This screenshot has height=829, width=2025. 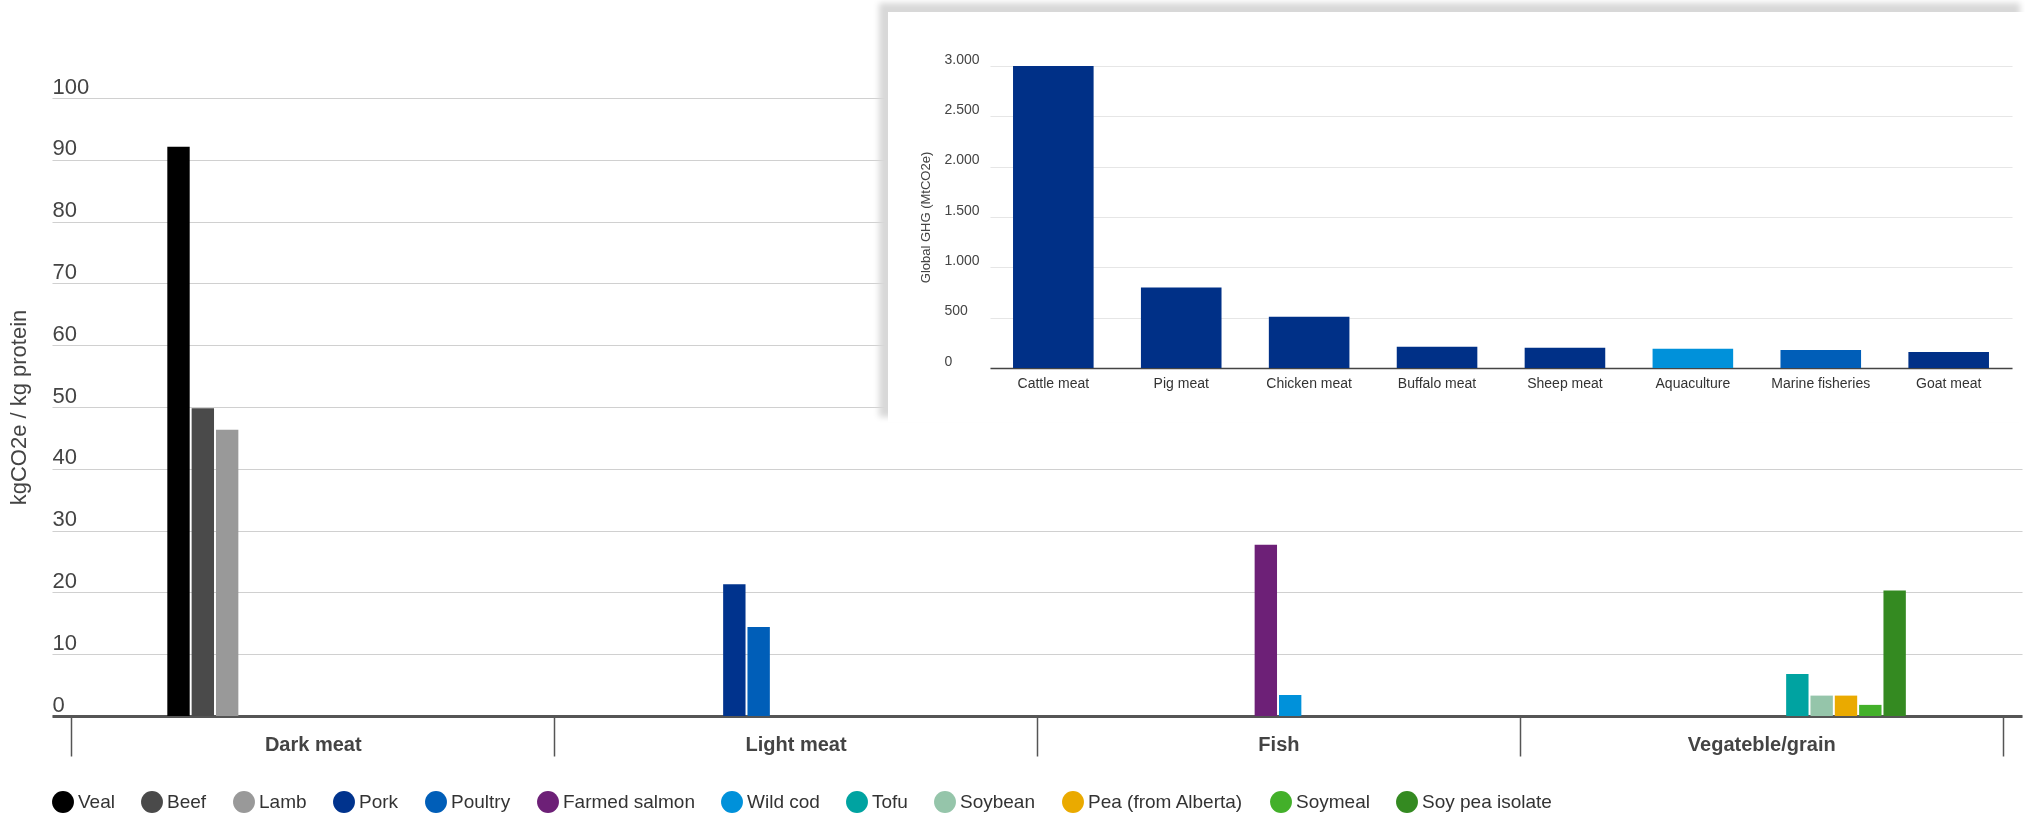 I want to click on x-tick-label: Vegateble/grain, so click(x=1761, y=743).